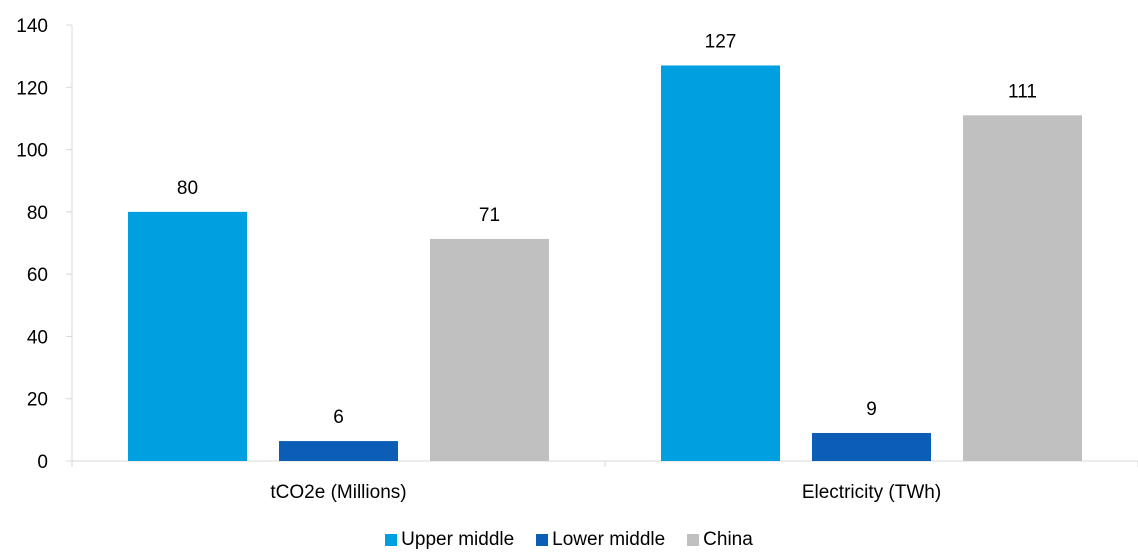  I want to click on bar-lower-middle-tco2e-millions, so click(338, 451).